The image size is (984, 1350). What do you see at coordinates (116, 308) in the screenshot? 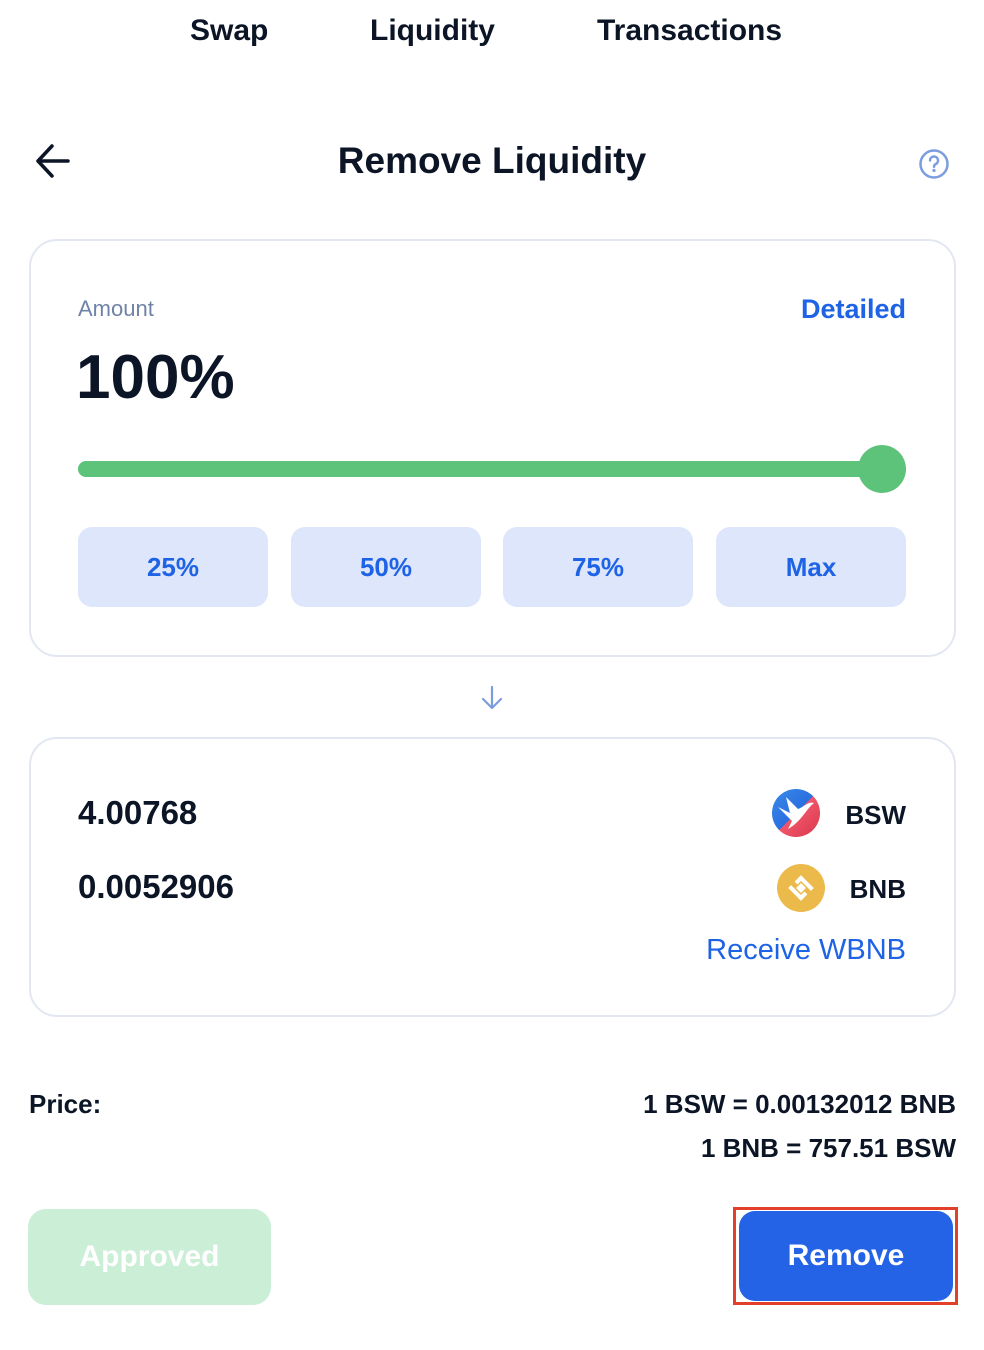
I see `amount-label: Amount` at bounding box center [116, 308].